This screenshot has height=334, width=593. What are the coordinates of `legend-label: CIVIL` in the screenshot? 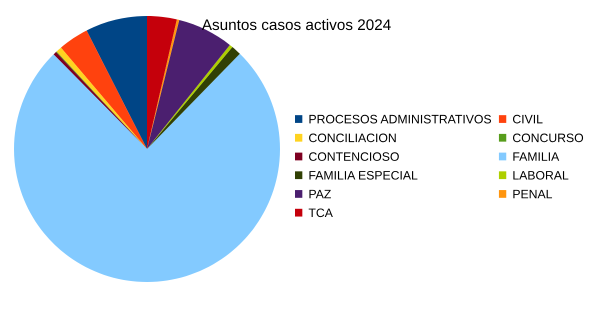 It's located at (527, 119).